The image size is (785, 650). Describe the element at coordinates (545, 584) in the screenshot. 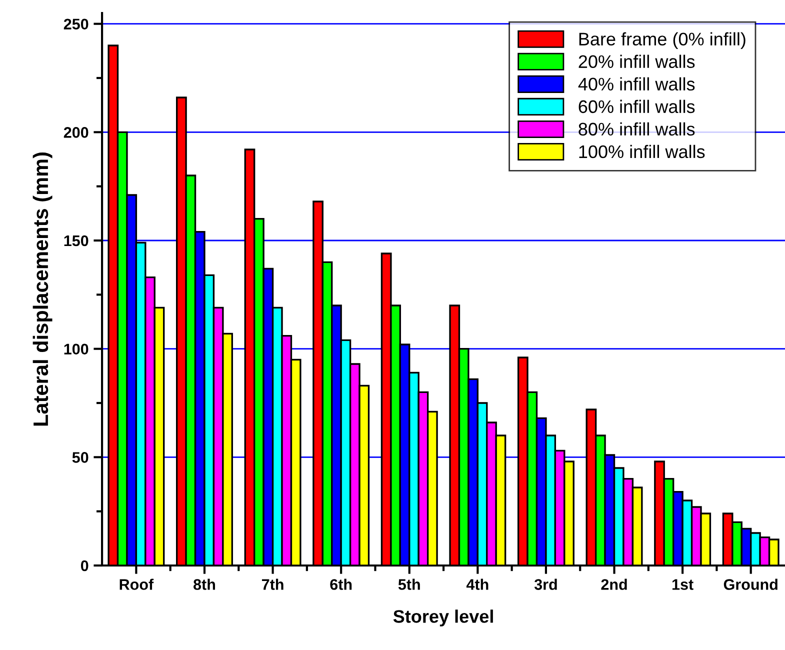

I see `x-tick-label: 3rd` at that location.